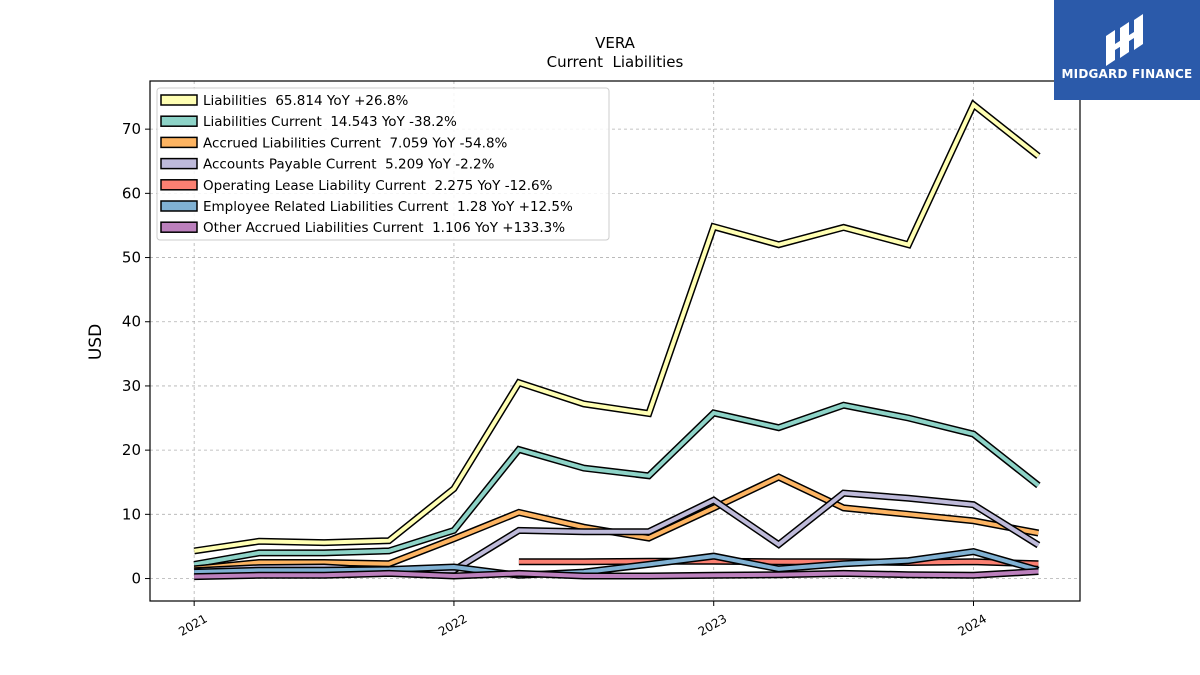  What do you see at coordinates (1127, 74) in the screenshot?
I see `brand-name: MIDGARD FINANCE` at bounding box center [1127, 74].